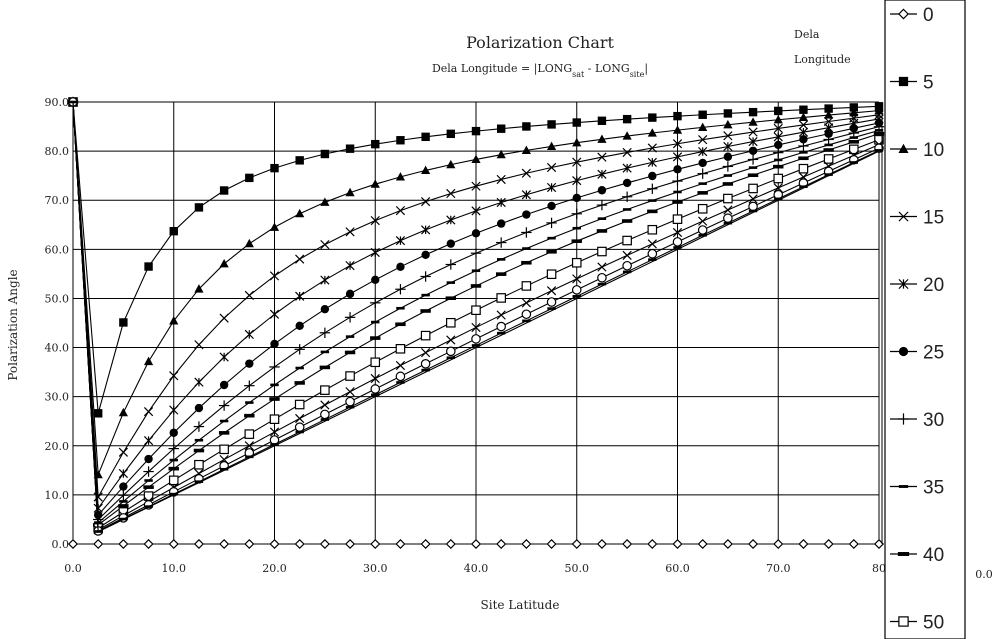  What do you see at coordinates (933, 420) in the screenshot?
I see `legend-label: 30` at bounding box center [933, 420].